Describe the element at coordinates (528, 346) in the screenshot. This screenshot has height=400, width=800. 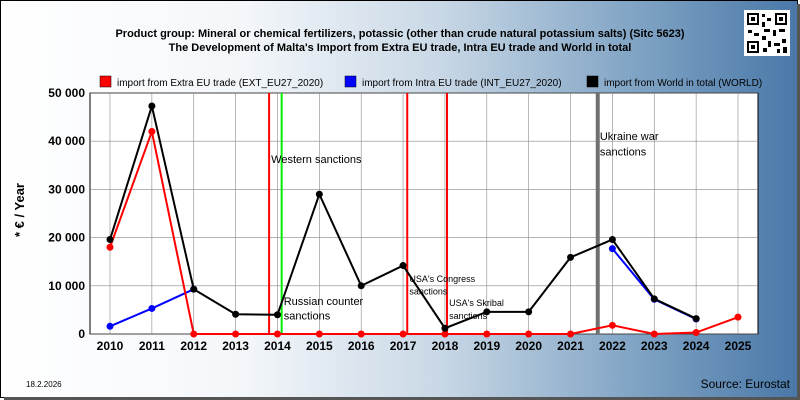
I see `x-tick-label: 2020` at that location.